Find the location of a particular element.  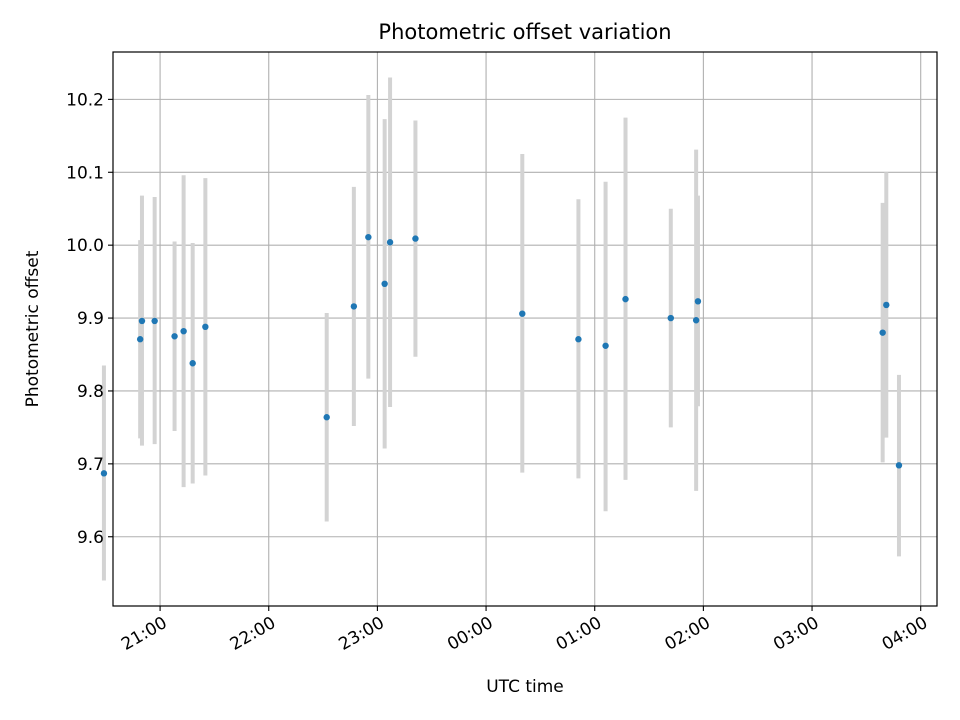

x-tick-label: 02:00 is located at coordinates (687, 634).